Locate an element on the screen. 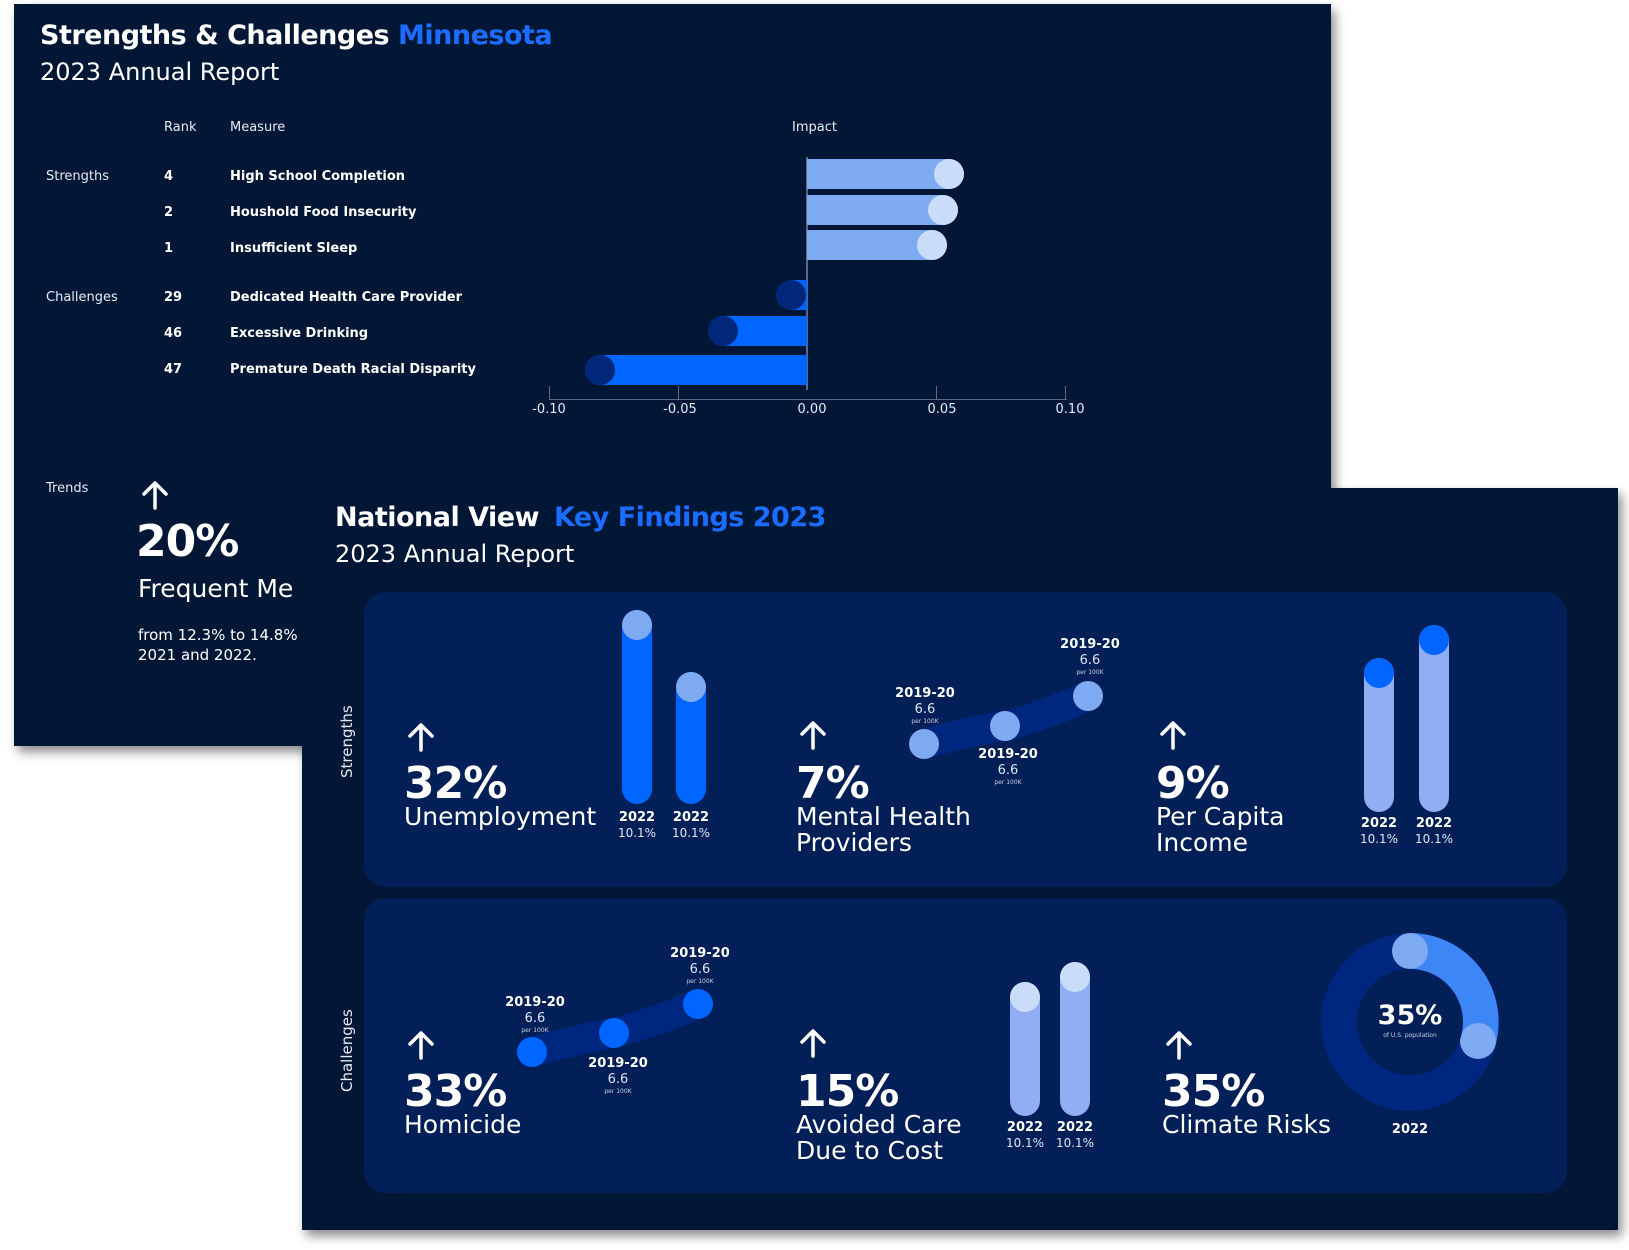 The image size is (1629, 1250). group-label-strengths: Strengths is located at coordinates (78, 176).